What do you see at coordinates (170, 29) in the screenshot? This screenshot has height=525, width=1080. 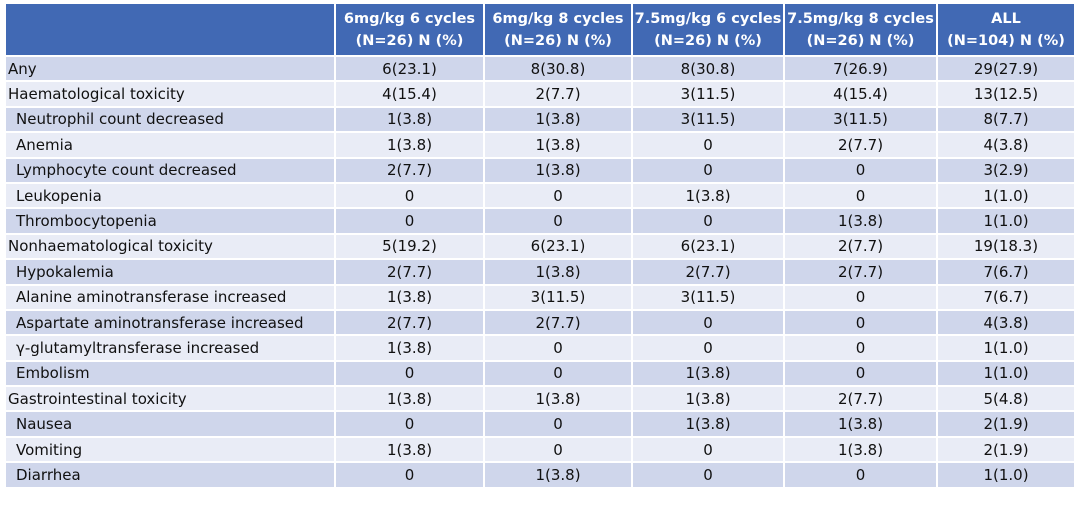 I see `header-corner` at bounding box center [170, 29].